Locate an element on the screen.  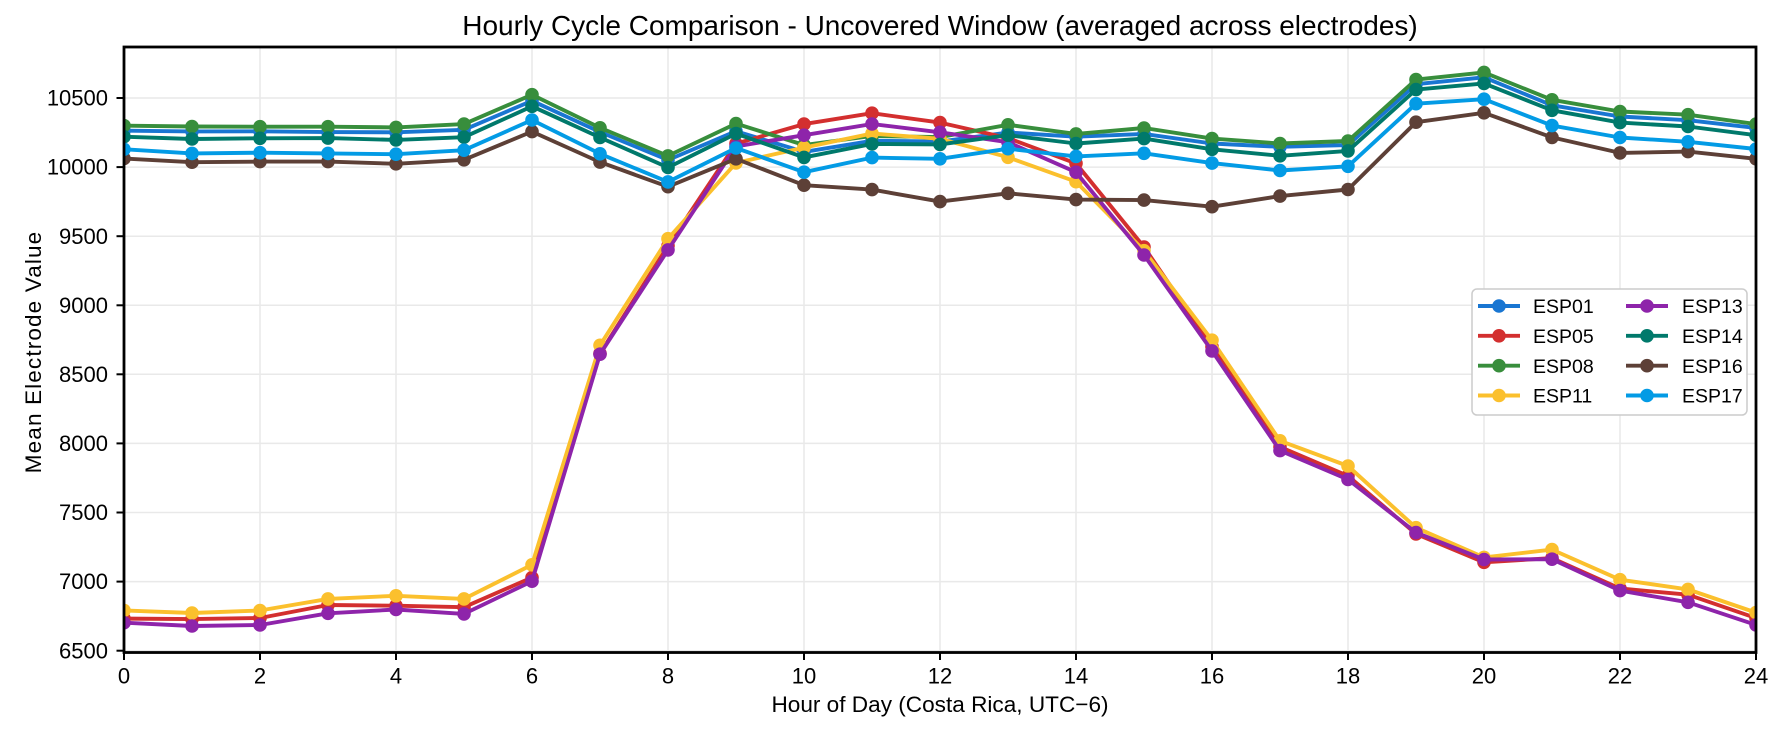
svg-text: 10000 is located at coordinates (77, 167).